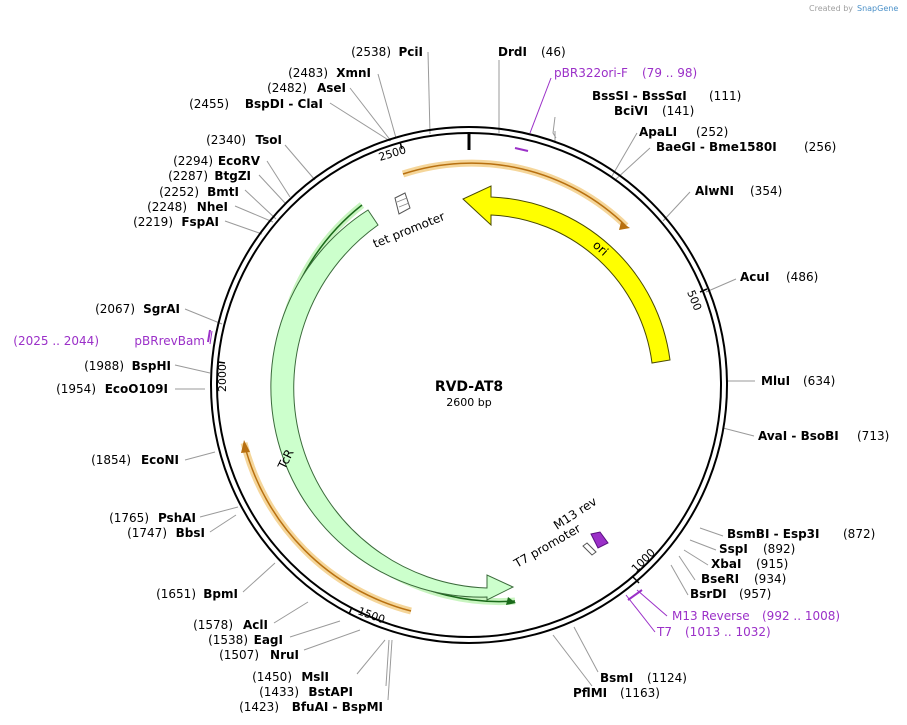 The height and width of the screenshot is (725, 907). I want to click on svg-text: (872), so click(859, 534).